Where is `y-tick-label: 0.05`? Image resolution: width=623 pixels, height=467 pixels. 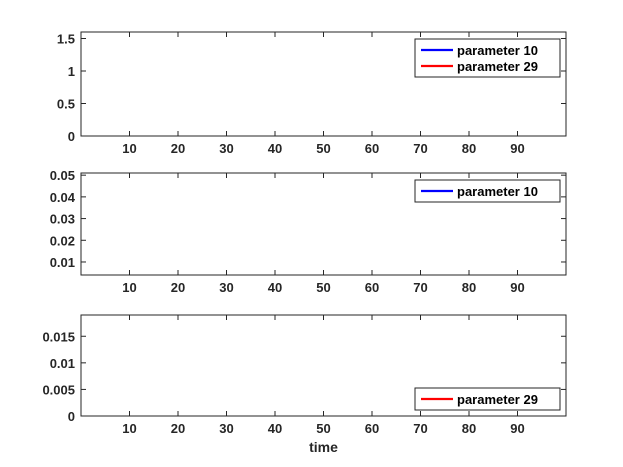 y-tick-label: 0.05 is located at coordinates (62, 175).